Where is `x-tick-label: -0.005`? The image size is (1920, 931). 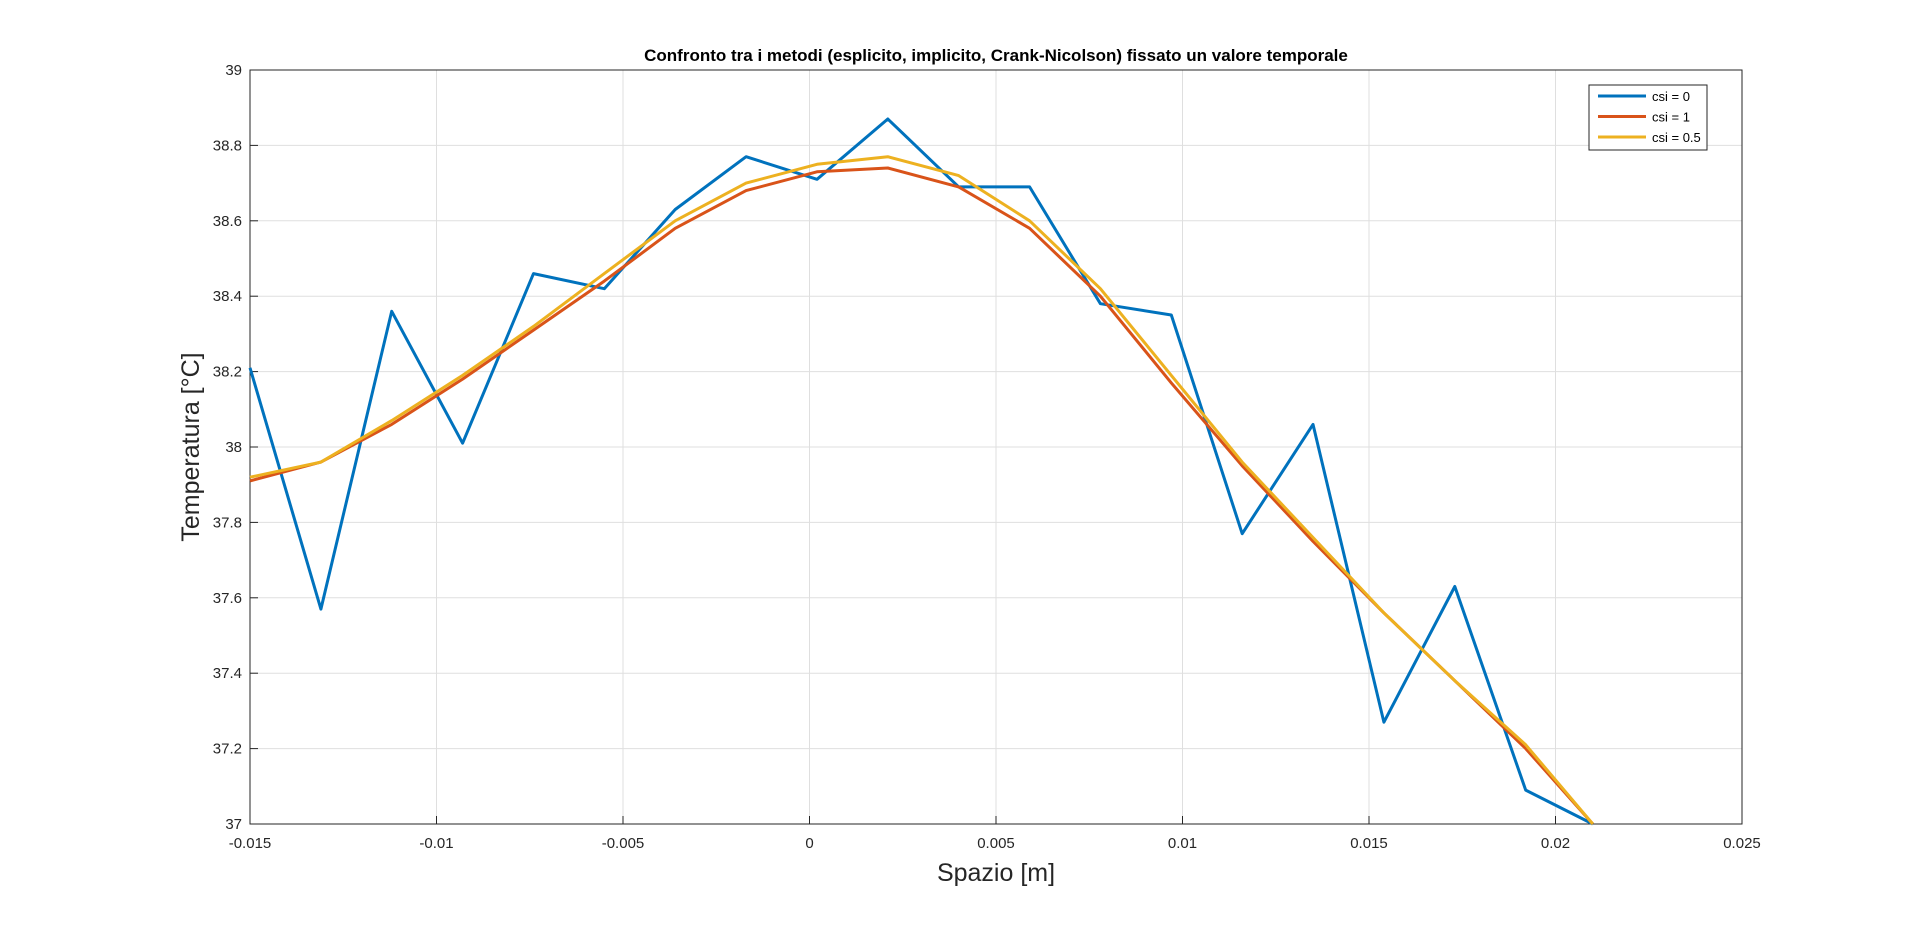 x-tick-label: -0.005 is located at coordinates (623, 843).